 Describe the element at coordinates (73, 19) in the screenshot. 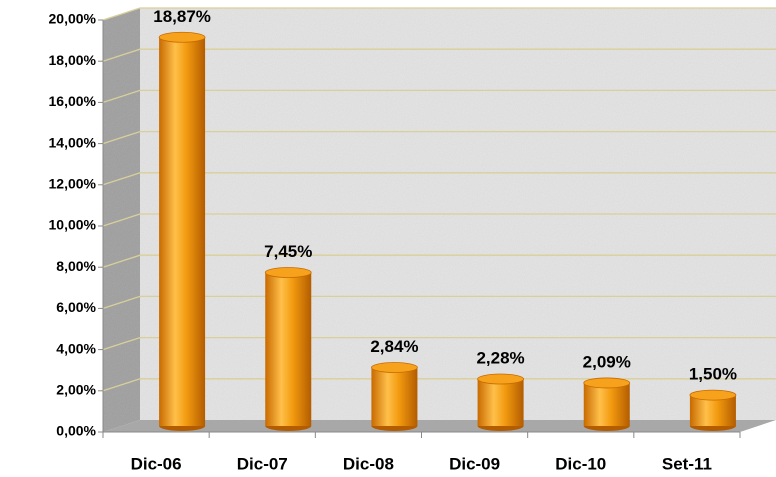

I see `y-tick-label: 20,00%` at that location.